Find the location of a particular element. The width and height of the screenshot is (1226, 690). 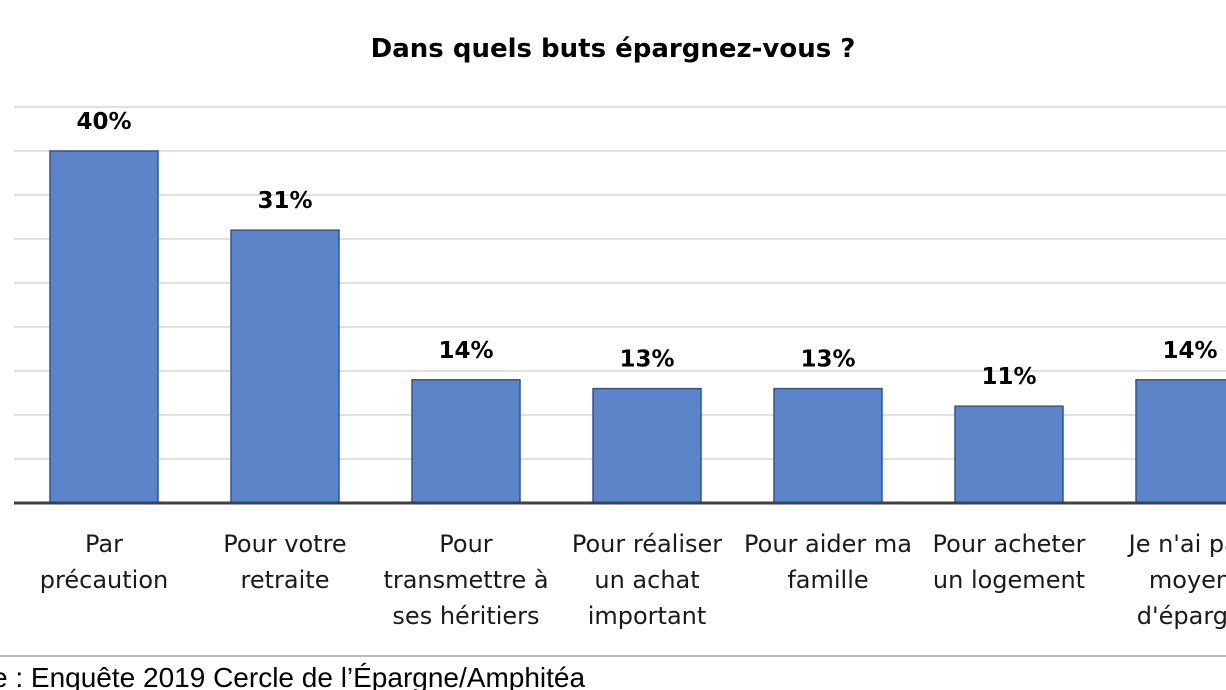

category-label-line: précaution is located at coordinates (104, 580).